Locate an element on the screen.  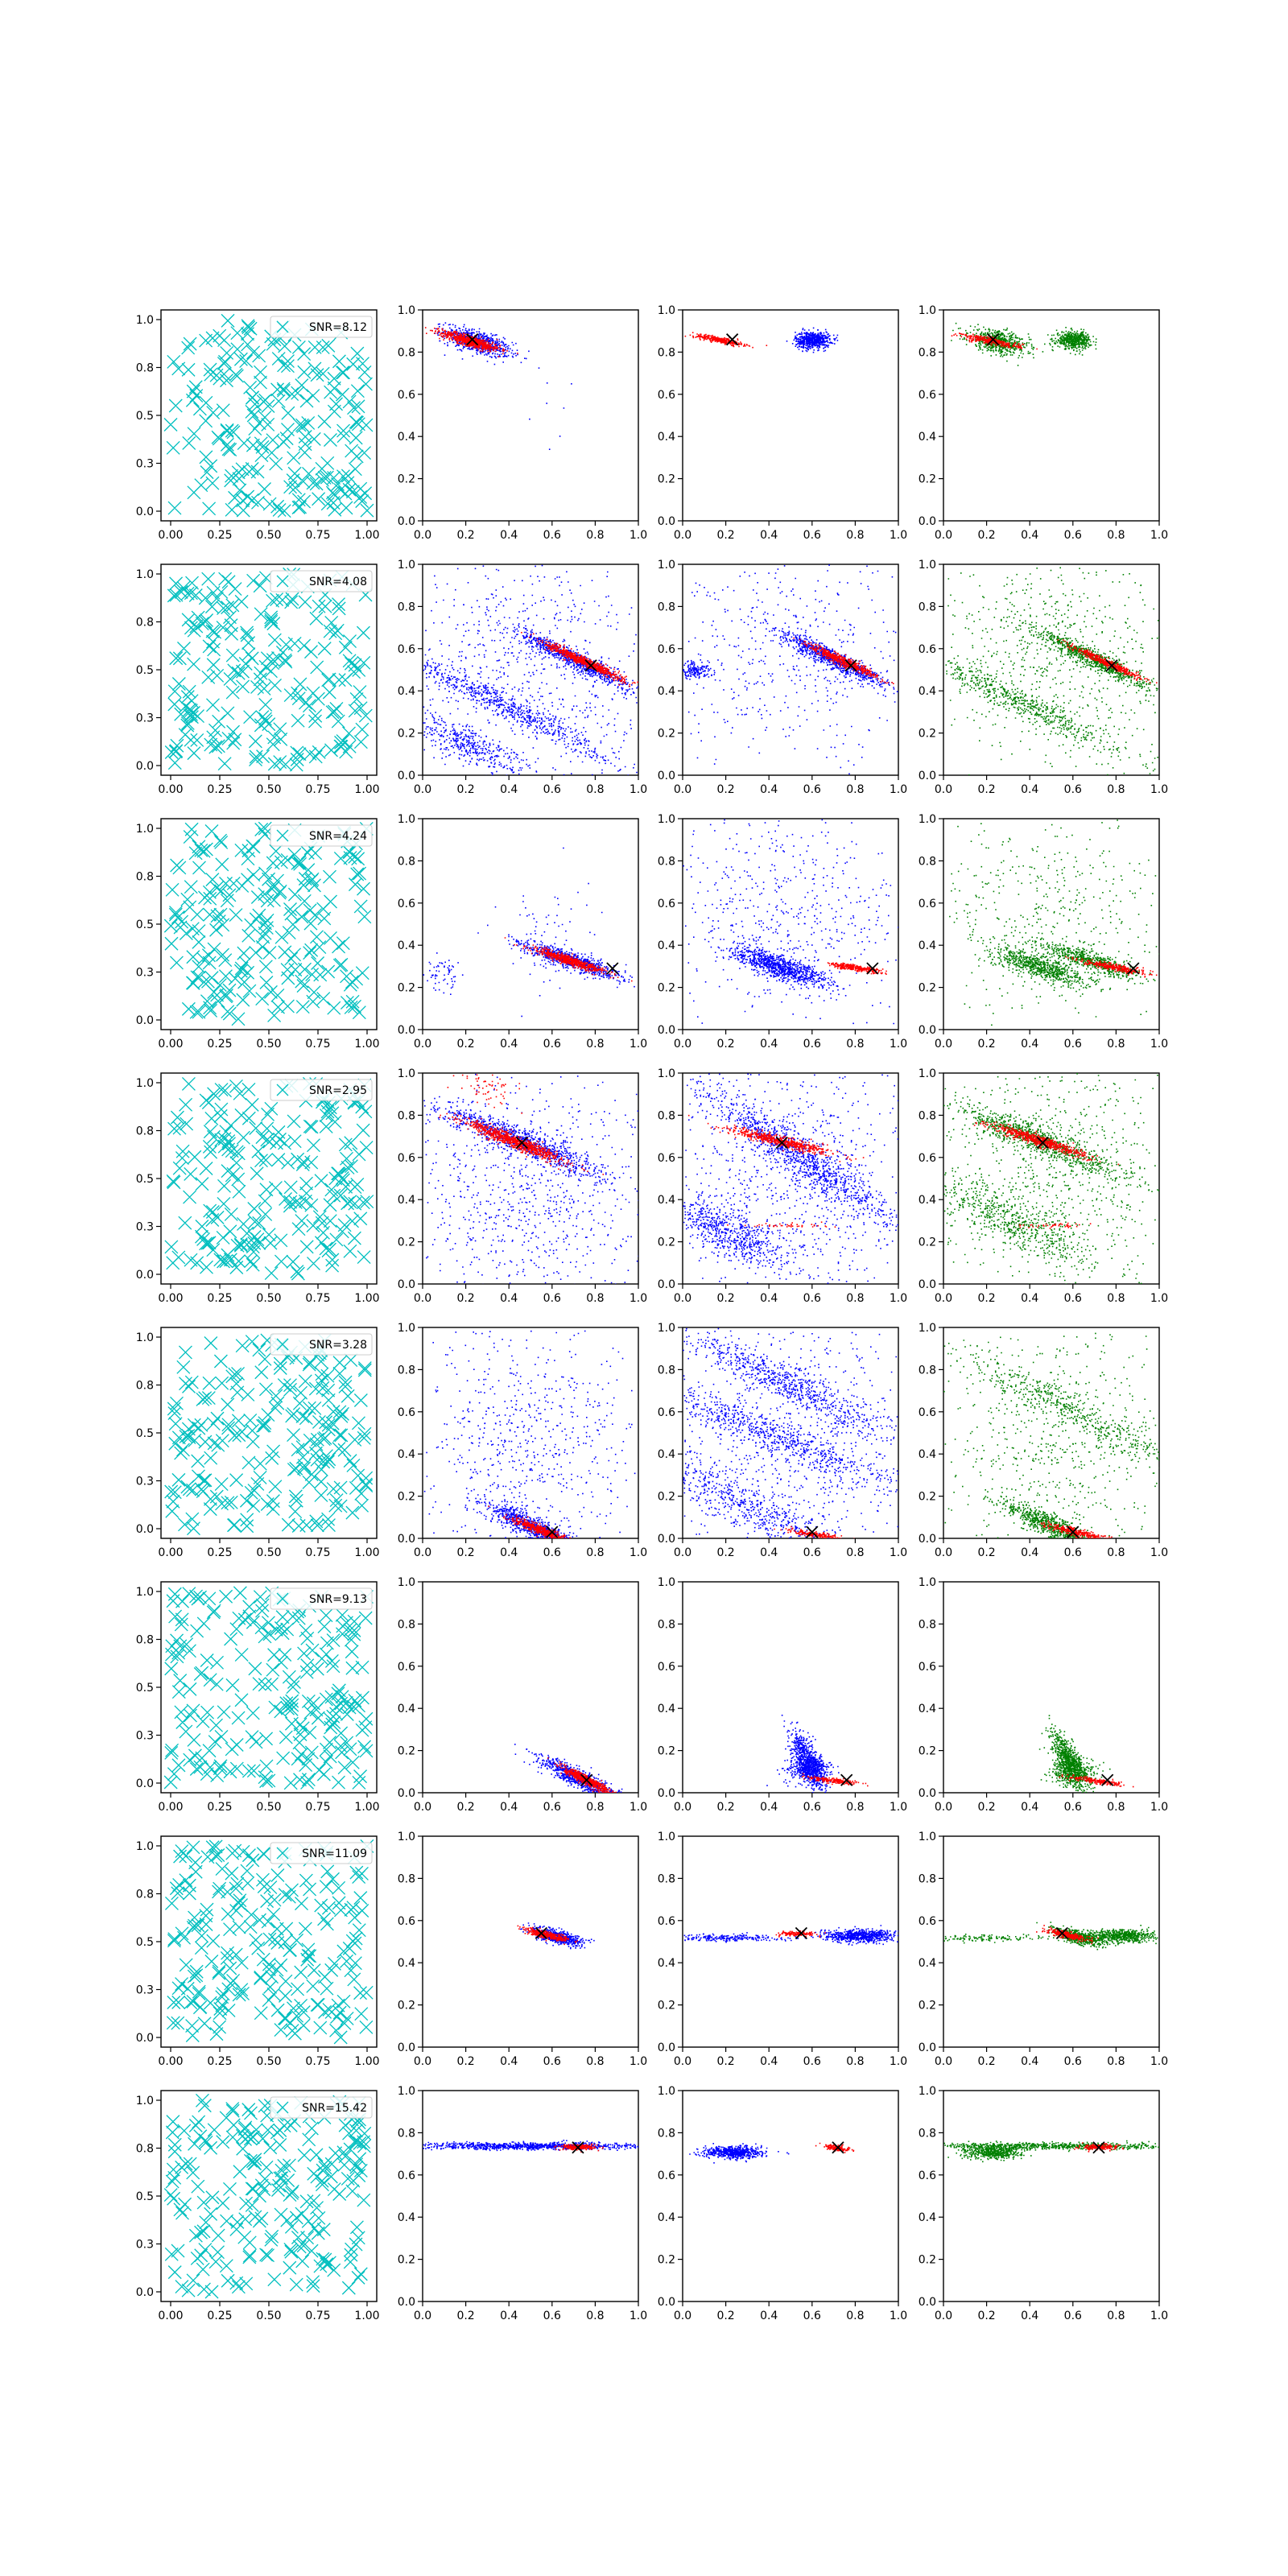
snr-legend: SNR=4.08 is located at coordinates (321, 581).